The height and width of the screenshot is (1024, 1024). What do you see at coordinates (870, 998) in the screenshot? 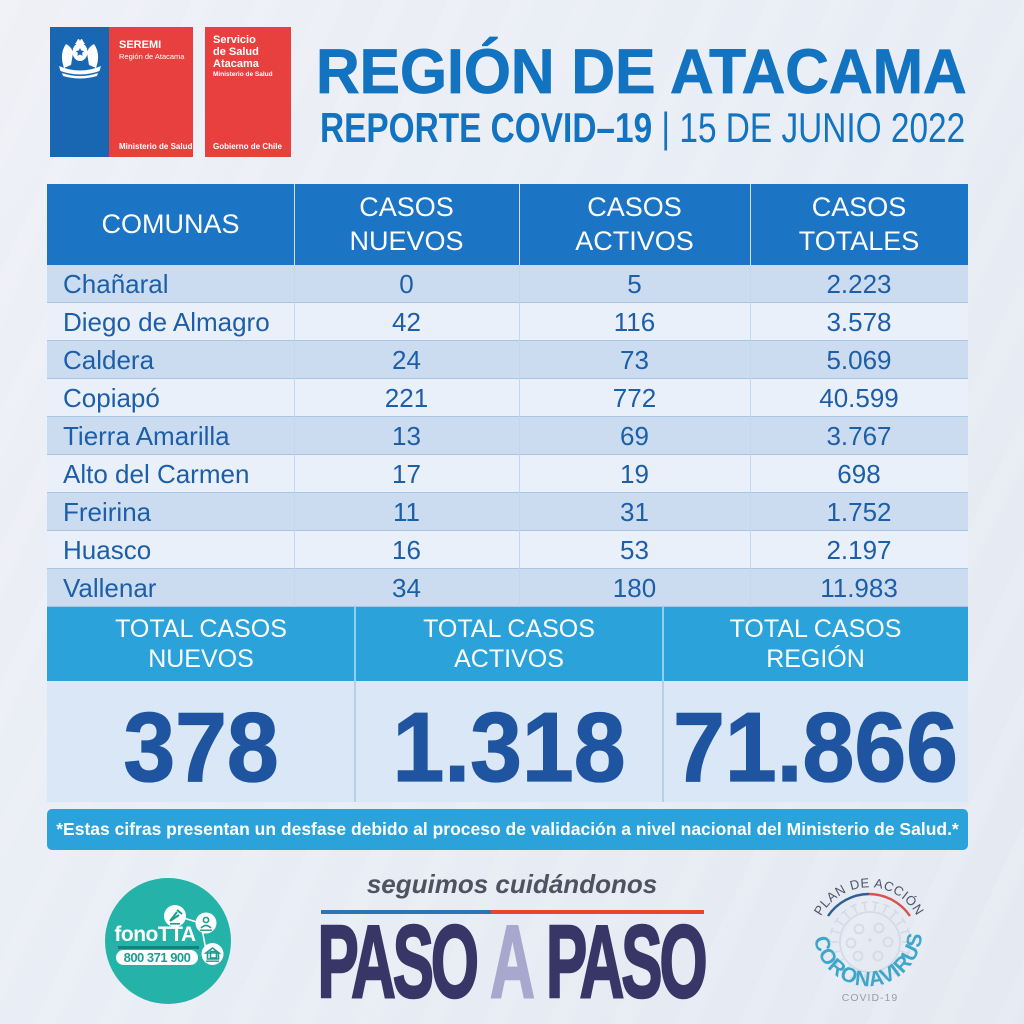
I see `svg-text: COVID-19` at bounding box center [870, 998].